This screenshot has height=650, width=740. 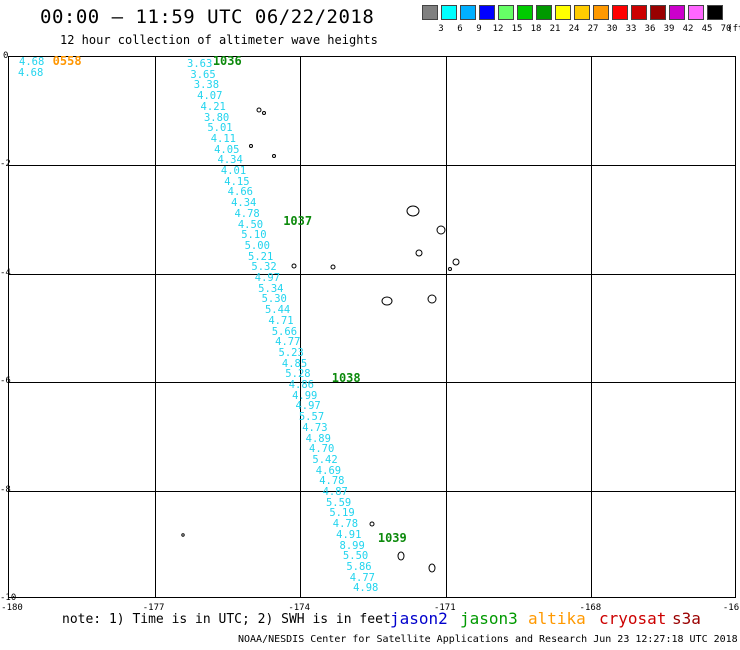 I want to click on latitude-tick-label: -8, so click(x=5, y=489).